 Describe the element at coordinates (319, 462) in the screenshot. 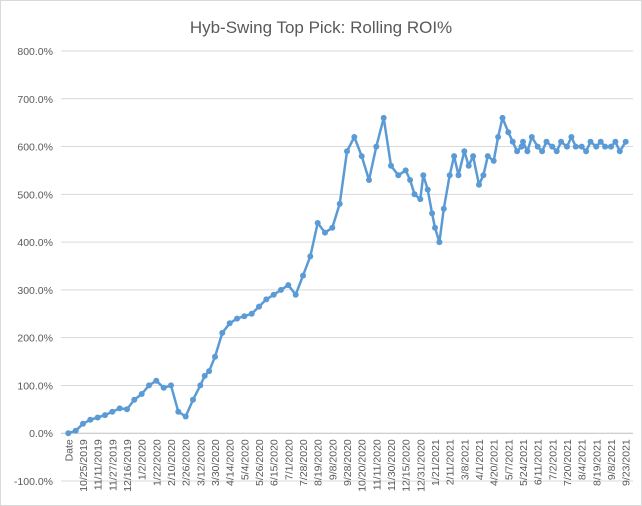

I see `x-tick-label: 8/19/2020` at that location.